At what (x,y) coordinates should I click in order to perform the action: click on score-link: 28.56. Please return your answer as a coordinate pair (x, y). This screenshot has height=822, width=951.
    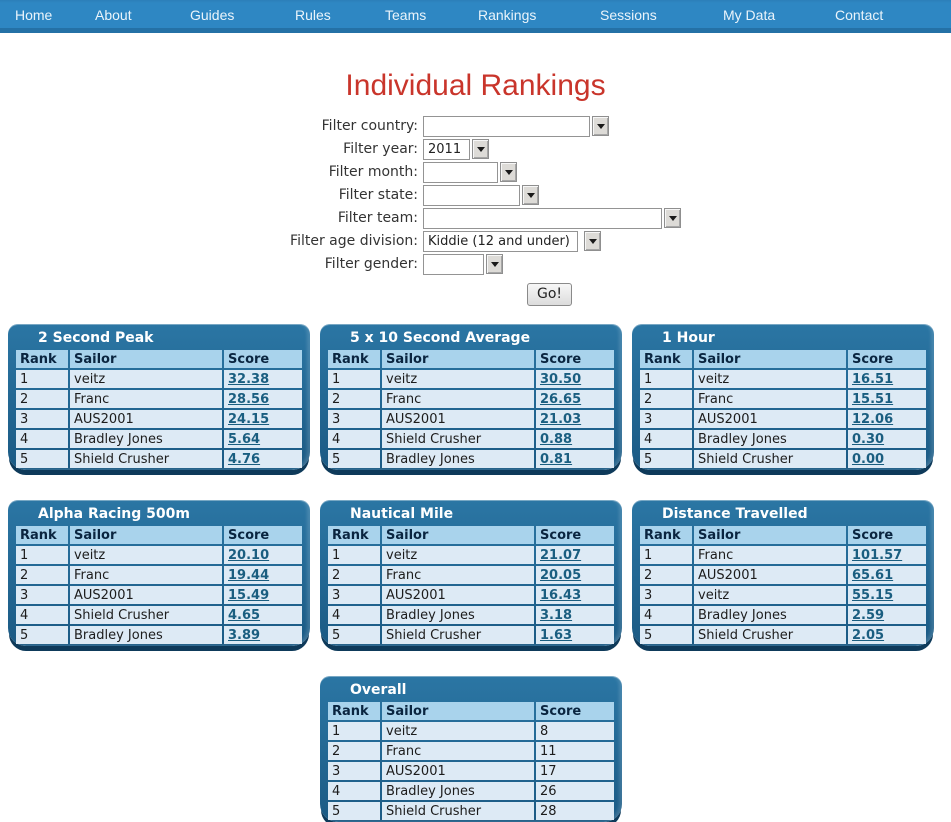
    Looking at the image, I should click on (249, 399).